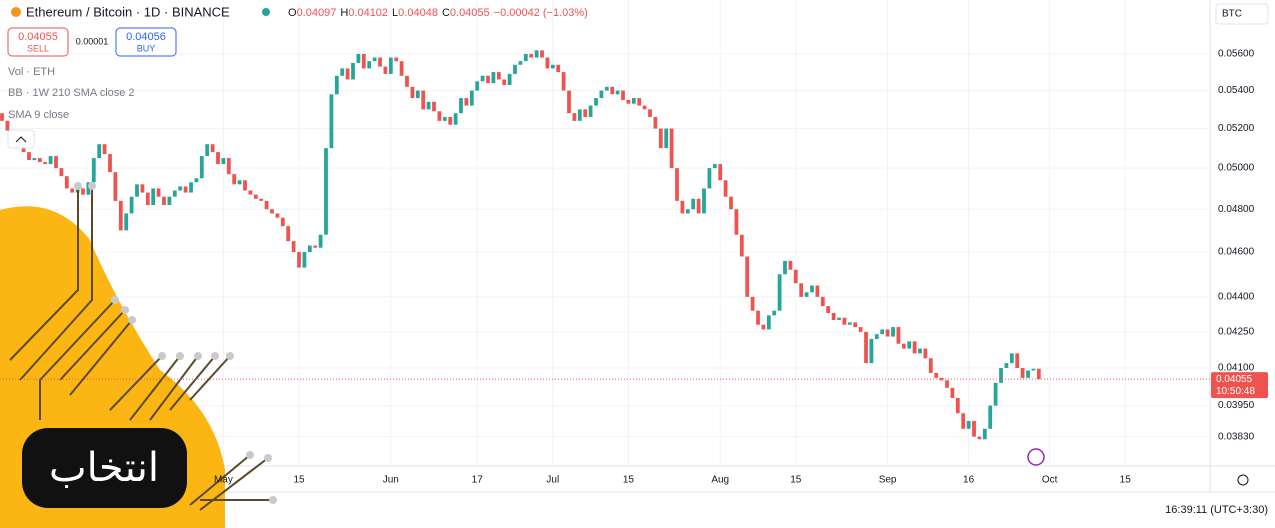 Image resolution: width=1275 pixels, height=528 pixels. What do you see at coordinates (1036, 457) in the screenshot?
I see `event-icon` at bounding box center [1036, 457].